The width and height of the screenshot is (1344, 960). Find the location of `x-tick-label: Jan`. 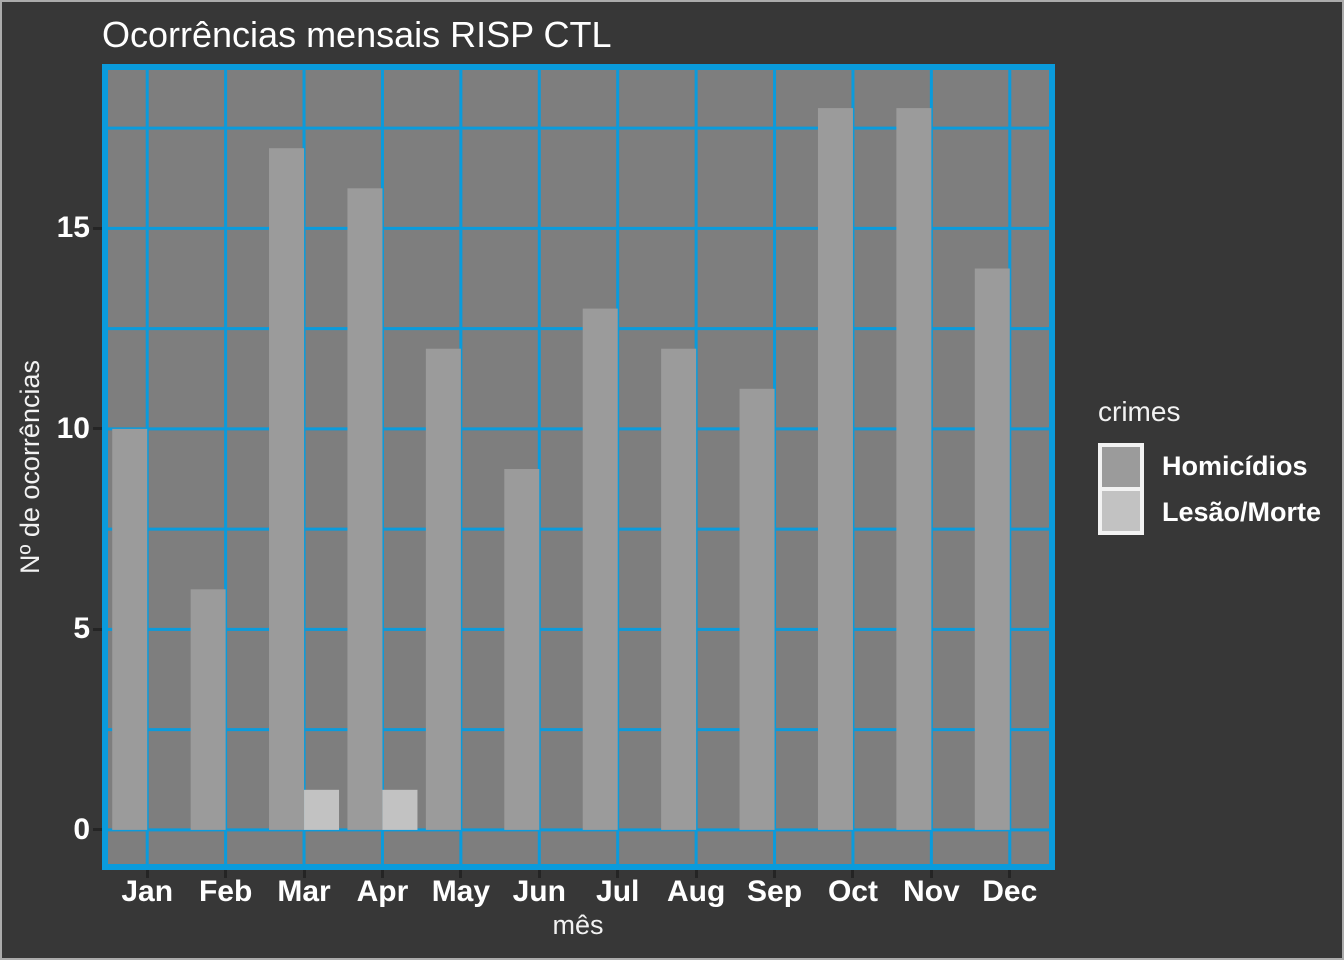

x-tick-label: Jan is located at coordinates (147, 891).